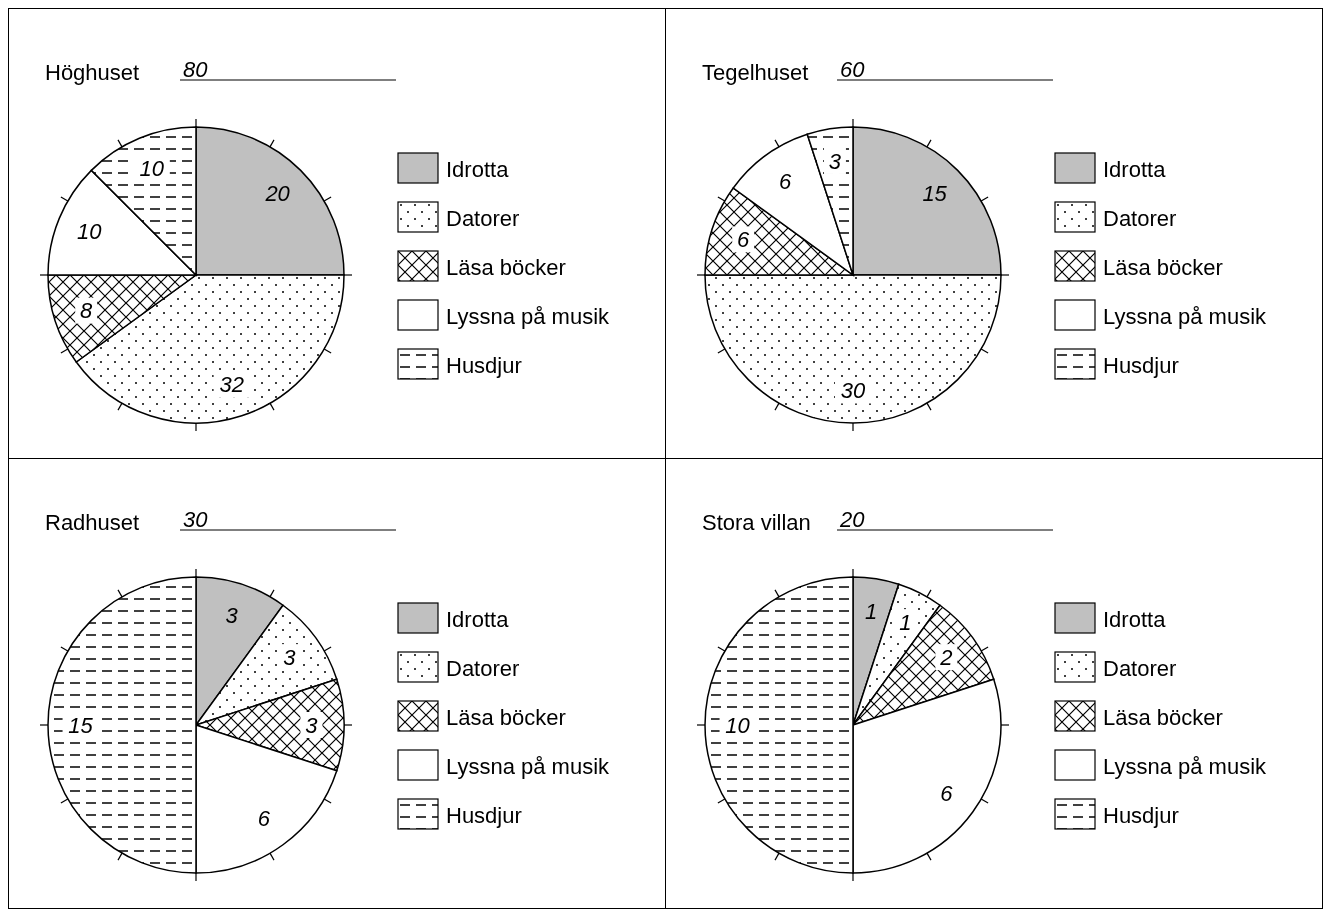 Image resolution: width=1330 pixels, height=909 pixels. Describe the element at coordinates (231, 385) in the screenshot. I see `data-label: 32` at that location.